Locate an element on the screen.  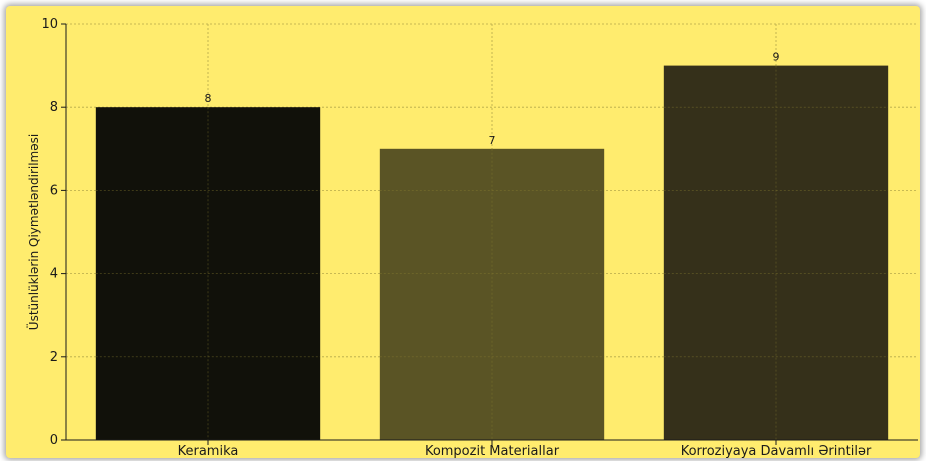
x-tick-label: Kompozit Materiallar is located at coordinates (492, 451).